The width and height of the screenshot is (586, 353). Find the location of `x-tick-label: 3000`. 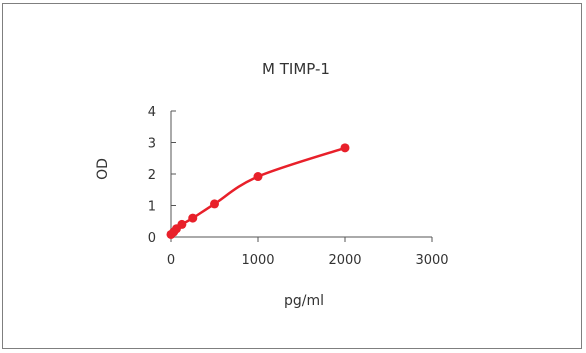

x-tick-label: 3000 is located at coordinates (431, 260).